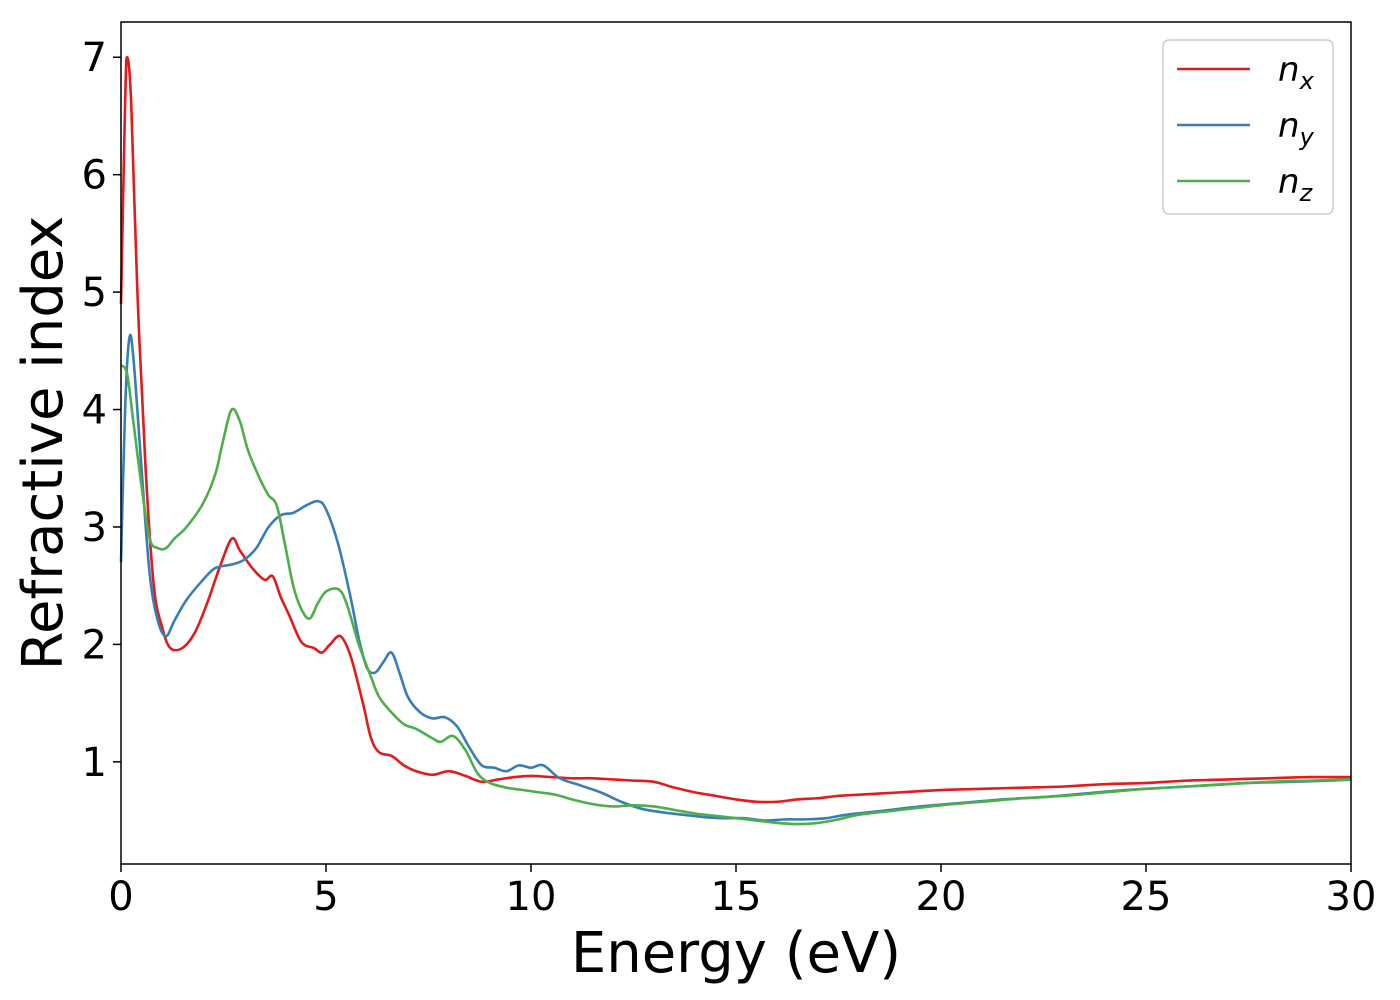  I want to click on legend: nx ny nz, so click(1248, 127).